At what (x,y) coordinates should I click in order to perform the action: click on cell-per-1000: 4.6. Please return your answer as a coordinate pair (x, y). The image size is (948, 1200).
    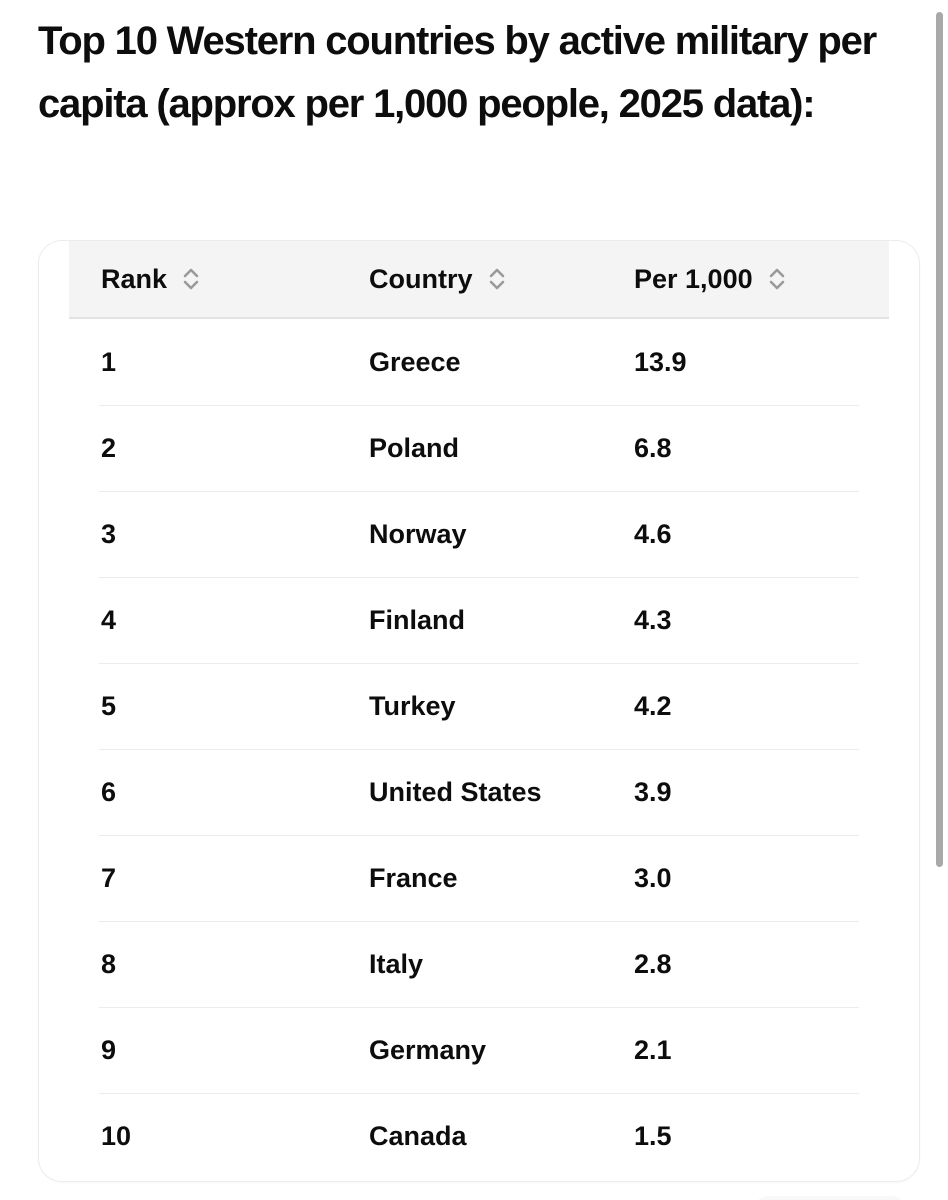
    Looking at the image, I should click on (653, 533).